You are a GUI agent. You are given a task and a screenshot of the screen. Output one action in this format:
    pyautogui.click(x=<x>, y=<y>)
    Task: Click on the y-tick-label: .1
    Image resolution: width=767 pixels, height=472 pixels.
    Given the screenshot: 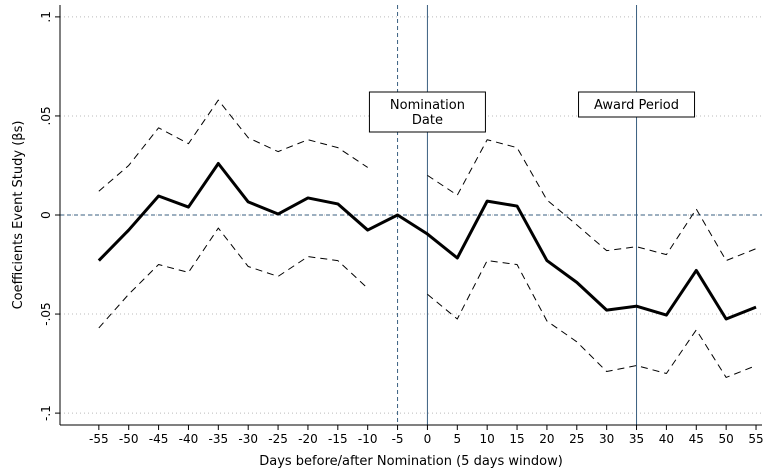 What is the action you would take?
    pyautogui.click(x=46, y=16)
    